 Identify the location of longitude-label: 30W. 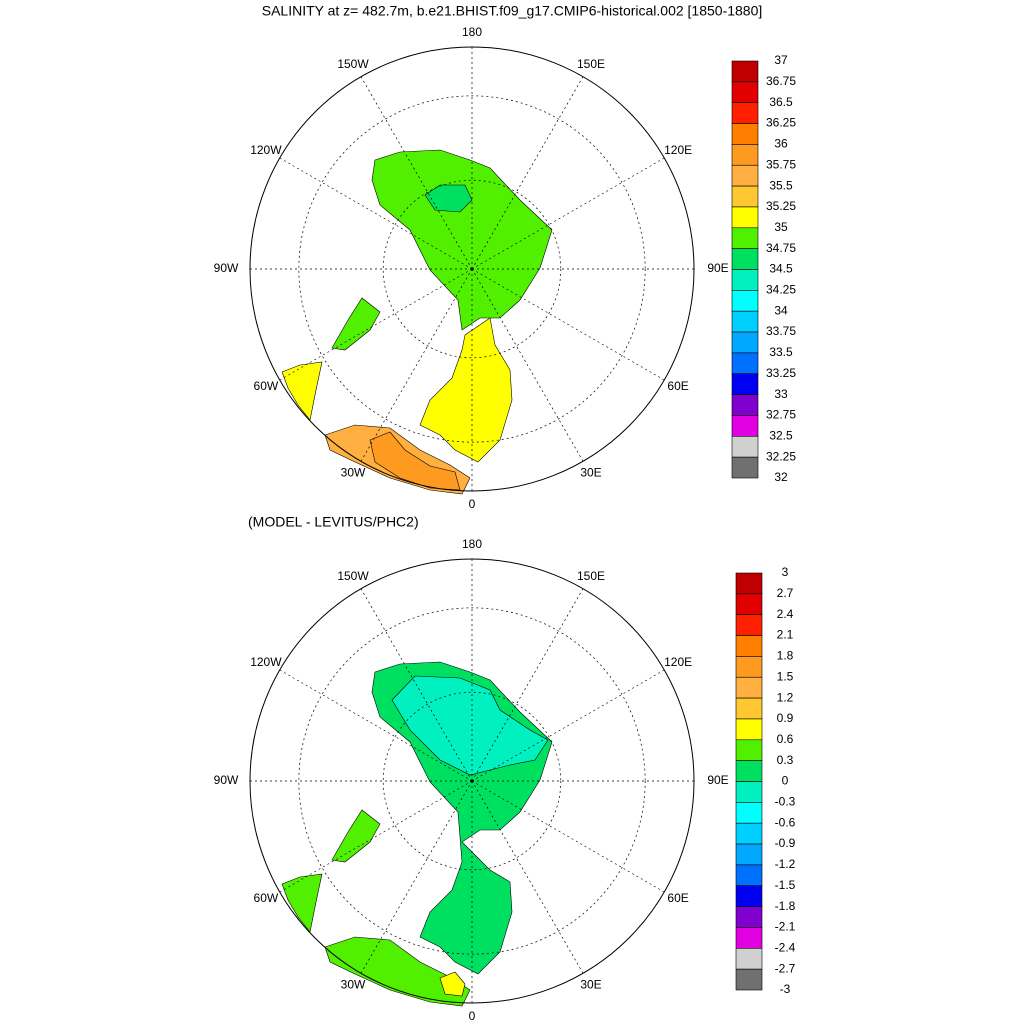
(353, 985).